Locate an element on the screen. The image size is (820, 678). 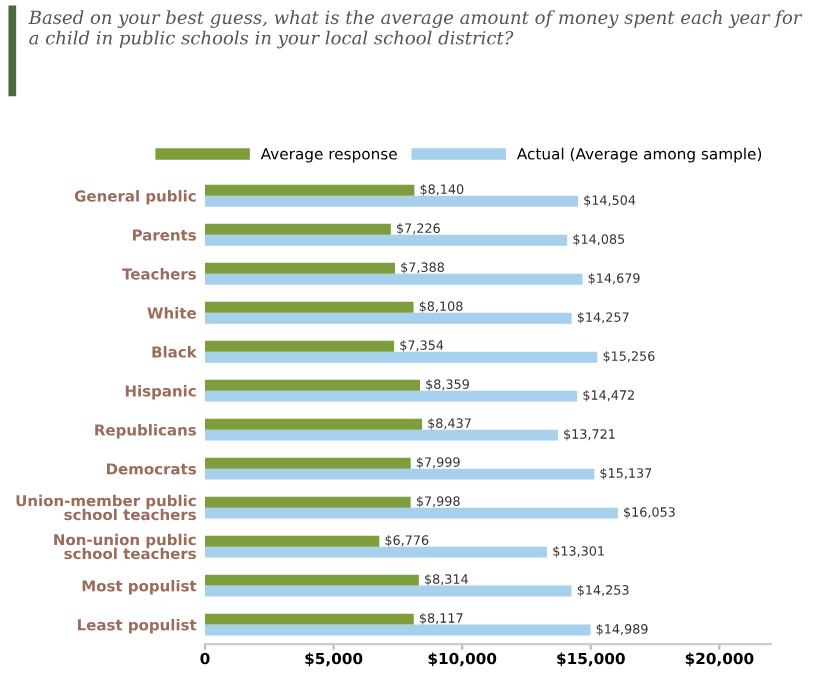
chart-title: Based on your best guess, what is the average amount of money spent each year for a child in public schools in your local school district? is located at coordinates (415, 29).